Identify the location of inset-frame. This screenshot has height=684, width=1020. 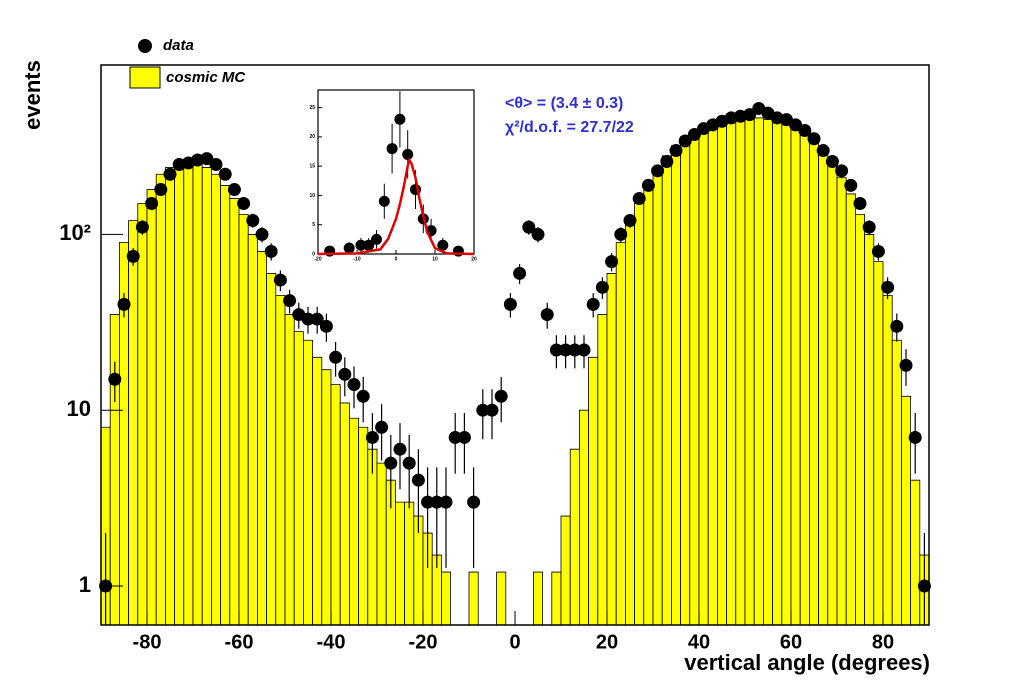
(396, 172).